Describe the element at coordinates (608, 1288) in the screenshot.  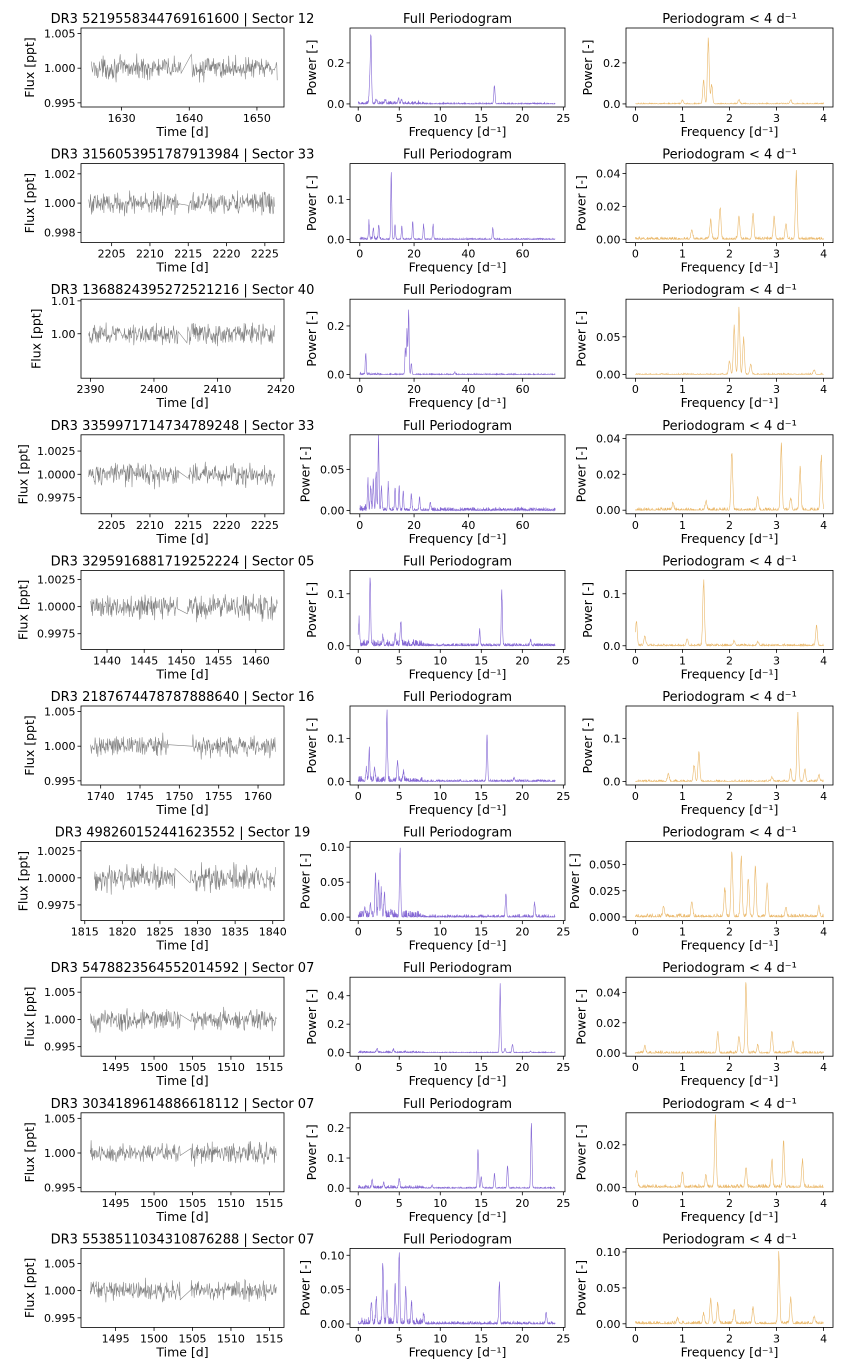
I see `y-tick-label: 0.05` at that location.